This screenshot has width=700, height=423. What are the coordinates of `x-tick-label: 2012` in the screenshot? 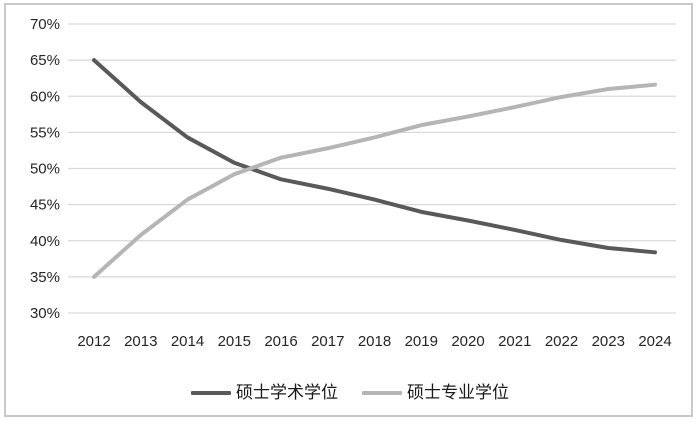 It's located at (93, 341).